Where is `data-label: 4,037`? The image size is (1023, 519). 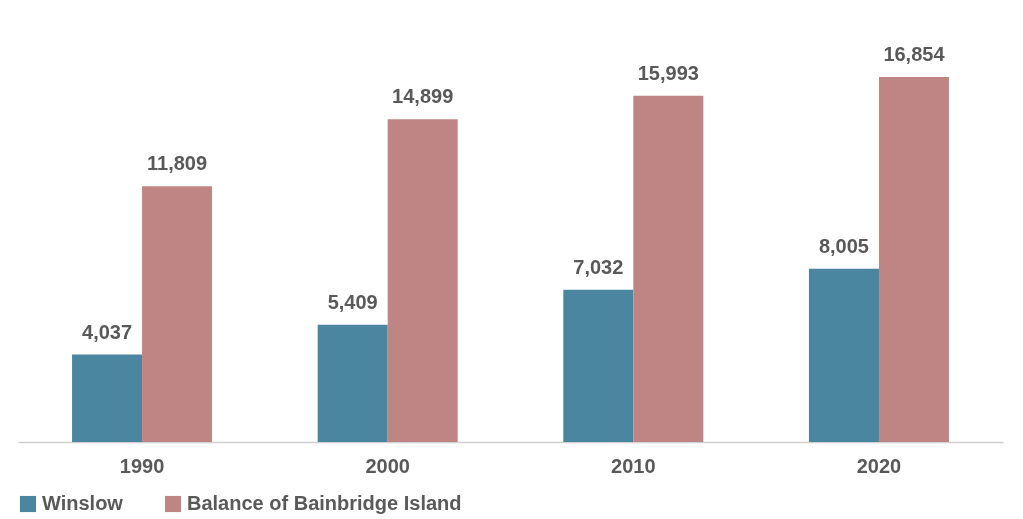 data-label: 4,037 is located at coordinates (107, 331).